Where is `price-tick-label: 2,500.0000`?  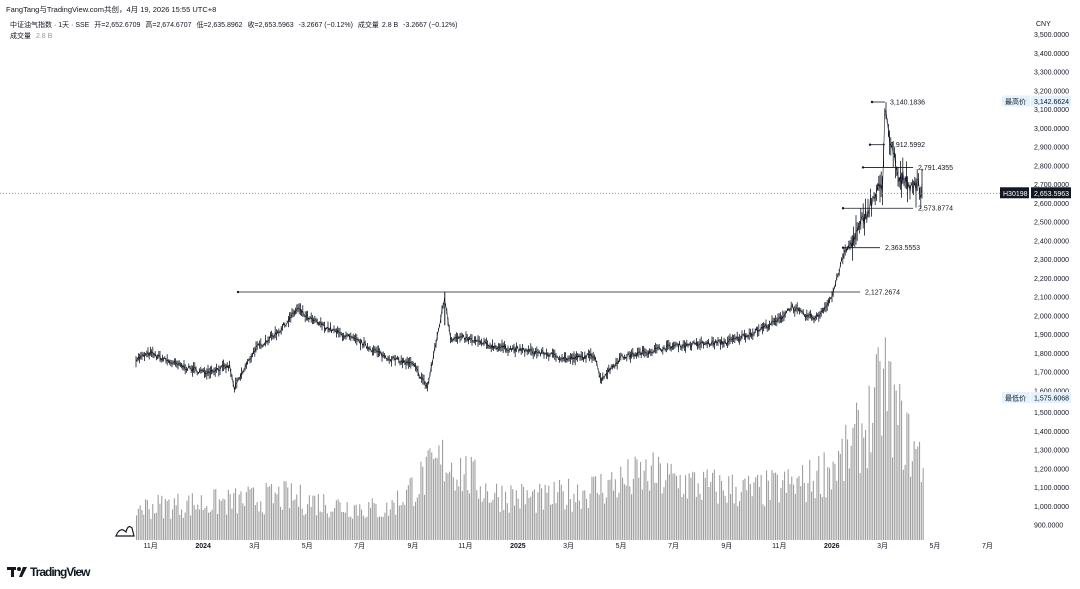
price-tick-label: 2,500.0000 is located at coordinates (1051, 223).